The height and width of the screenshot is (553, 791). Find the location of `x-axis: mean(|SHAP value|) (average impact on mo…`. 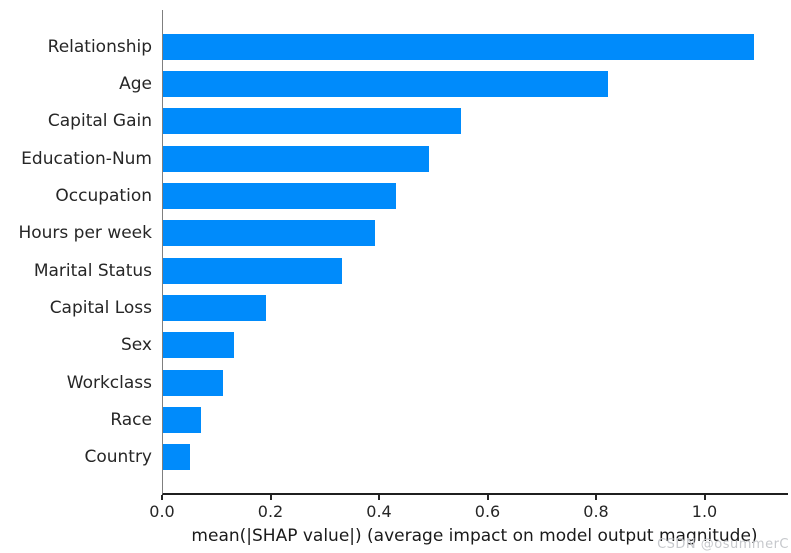

x-axis: mean(|SHAP value|) (average impact on mo… is located at coordinates (468, 524).